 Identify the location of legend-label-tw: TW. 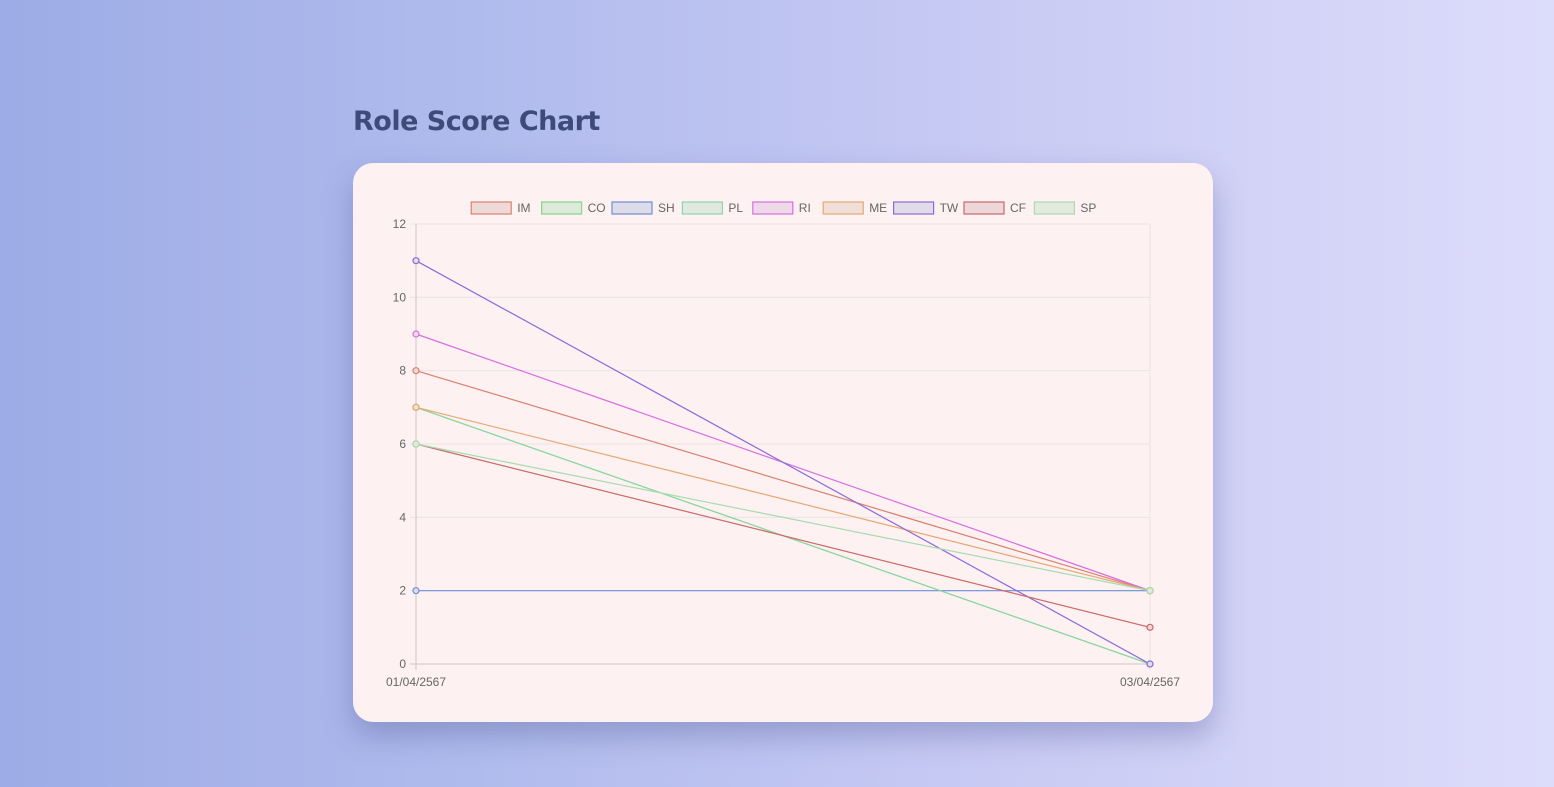
(949, 208).